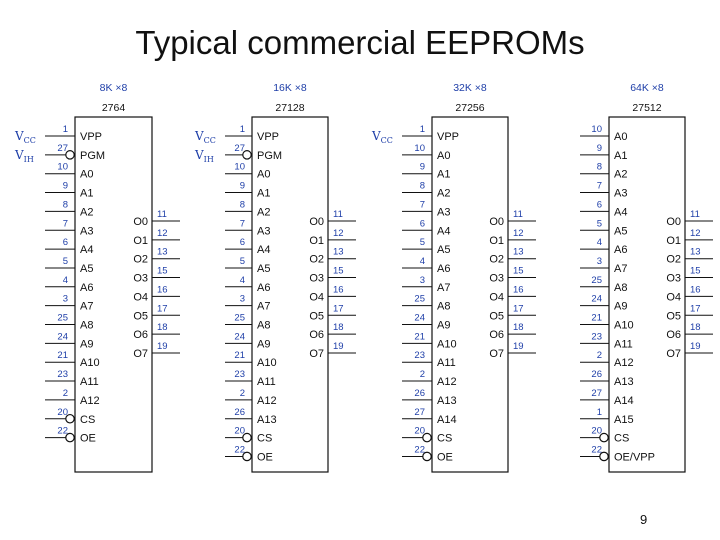  Describe the element at coordinates (470, 88) in the screenshot. I see `chip-capacity: 32K ×8` at that location.